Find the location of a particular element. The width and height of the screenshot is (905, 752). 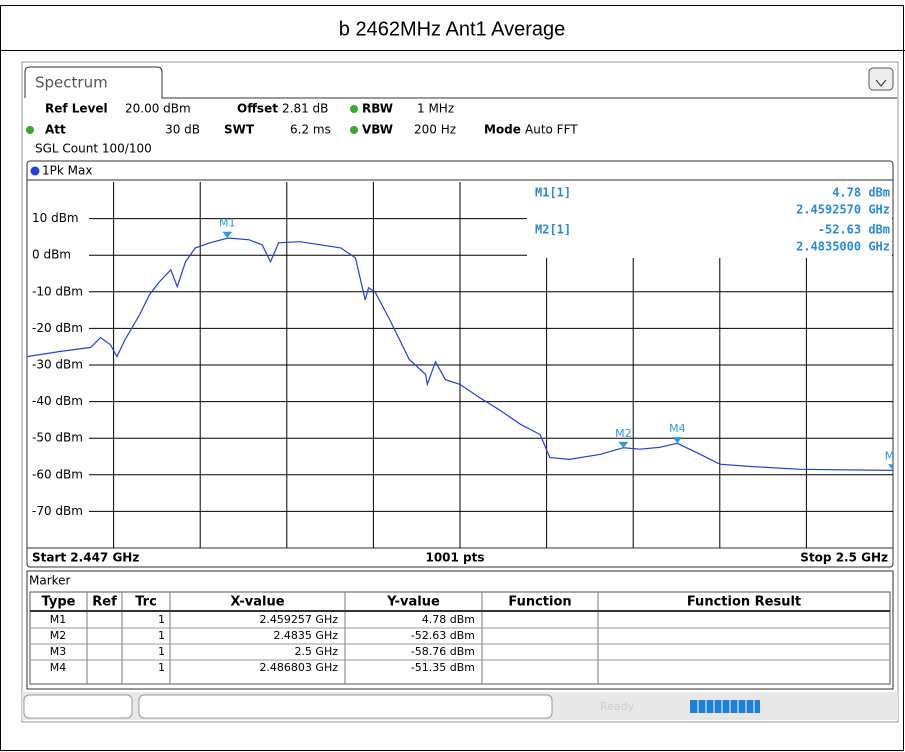

readout-level: -52.63 dBm is located at coordinates (854, 230).